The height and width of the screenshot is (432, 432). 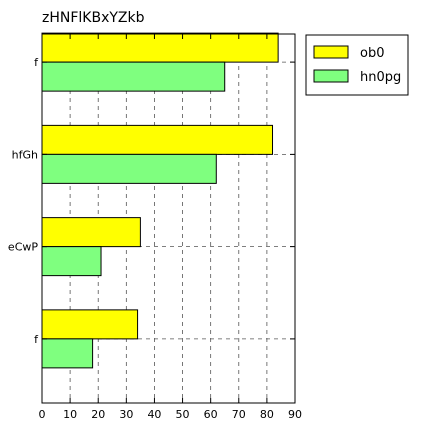 I want to click on legend-swatch-ob0, so click(x=331, y=52).